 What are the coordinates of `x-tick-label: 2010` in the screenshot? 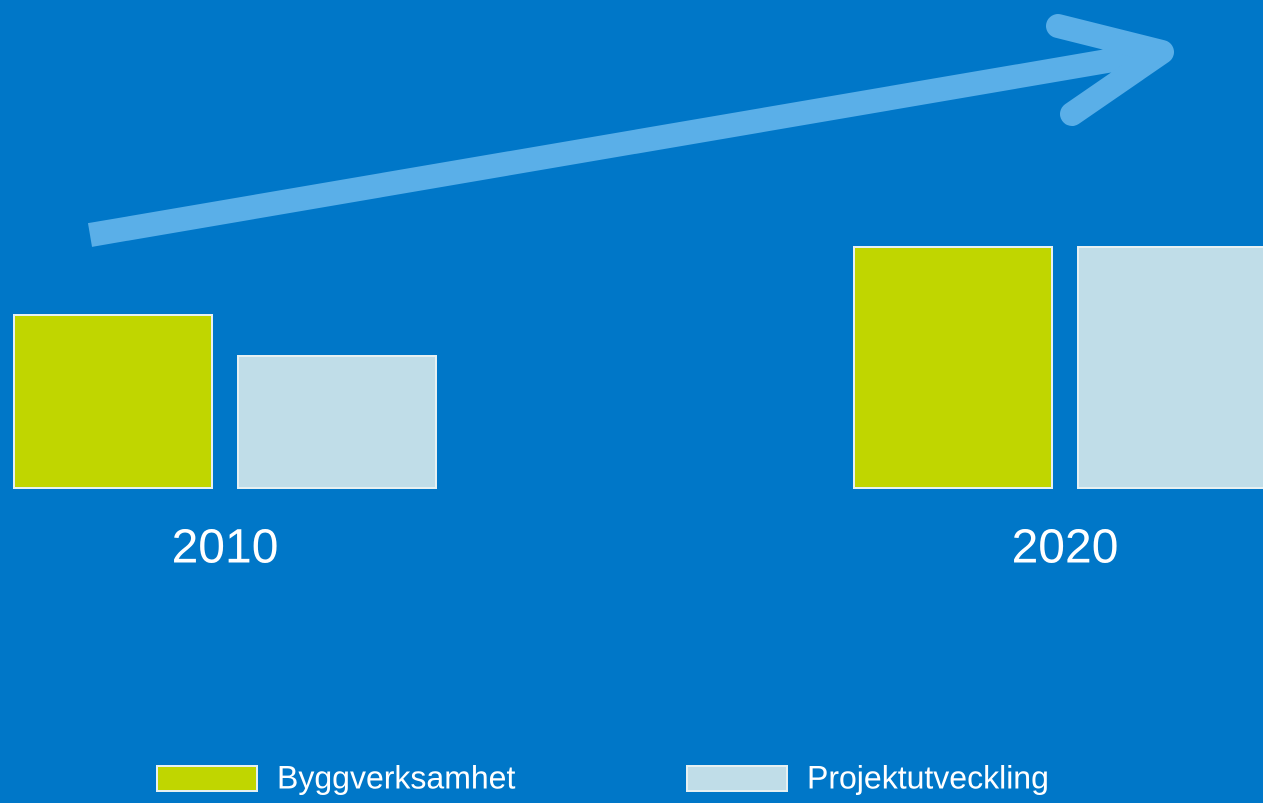 It's located at (225, 547).